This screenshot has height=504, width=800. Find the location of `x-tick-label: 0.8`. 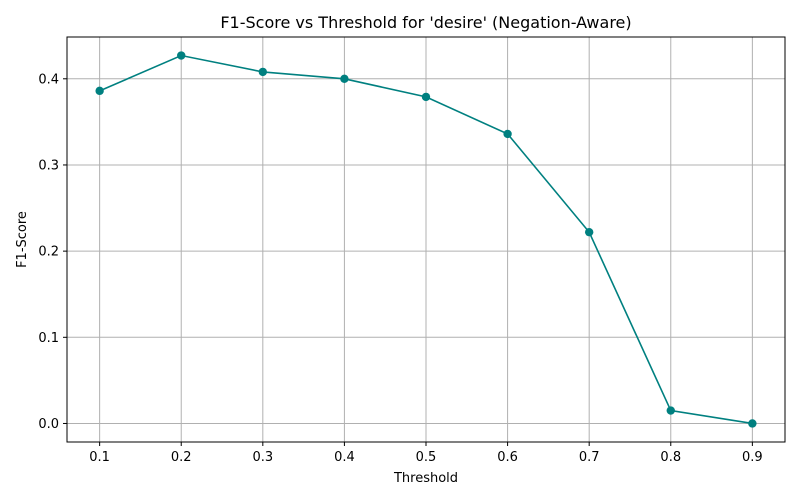

x-tick-label: 0.8 is located at coordinates (670, 457).